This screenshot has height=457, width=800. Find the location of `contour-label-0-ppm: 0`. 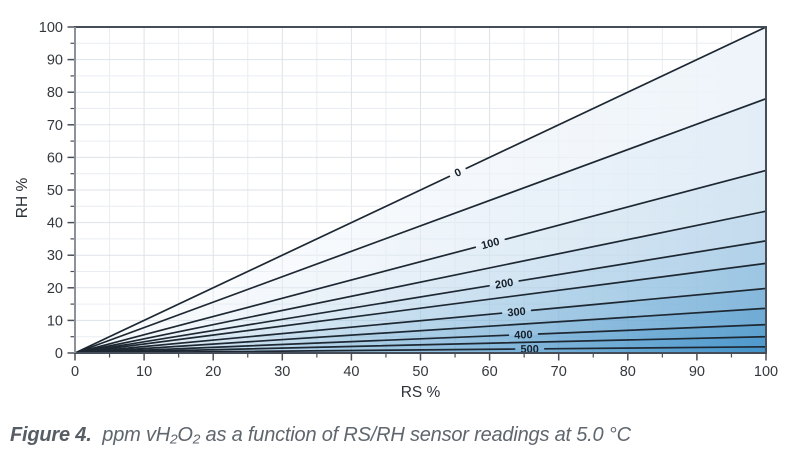

contour-label-0-ppm: 0 is located at coordinates (458, 172).